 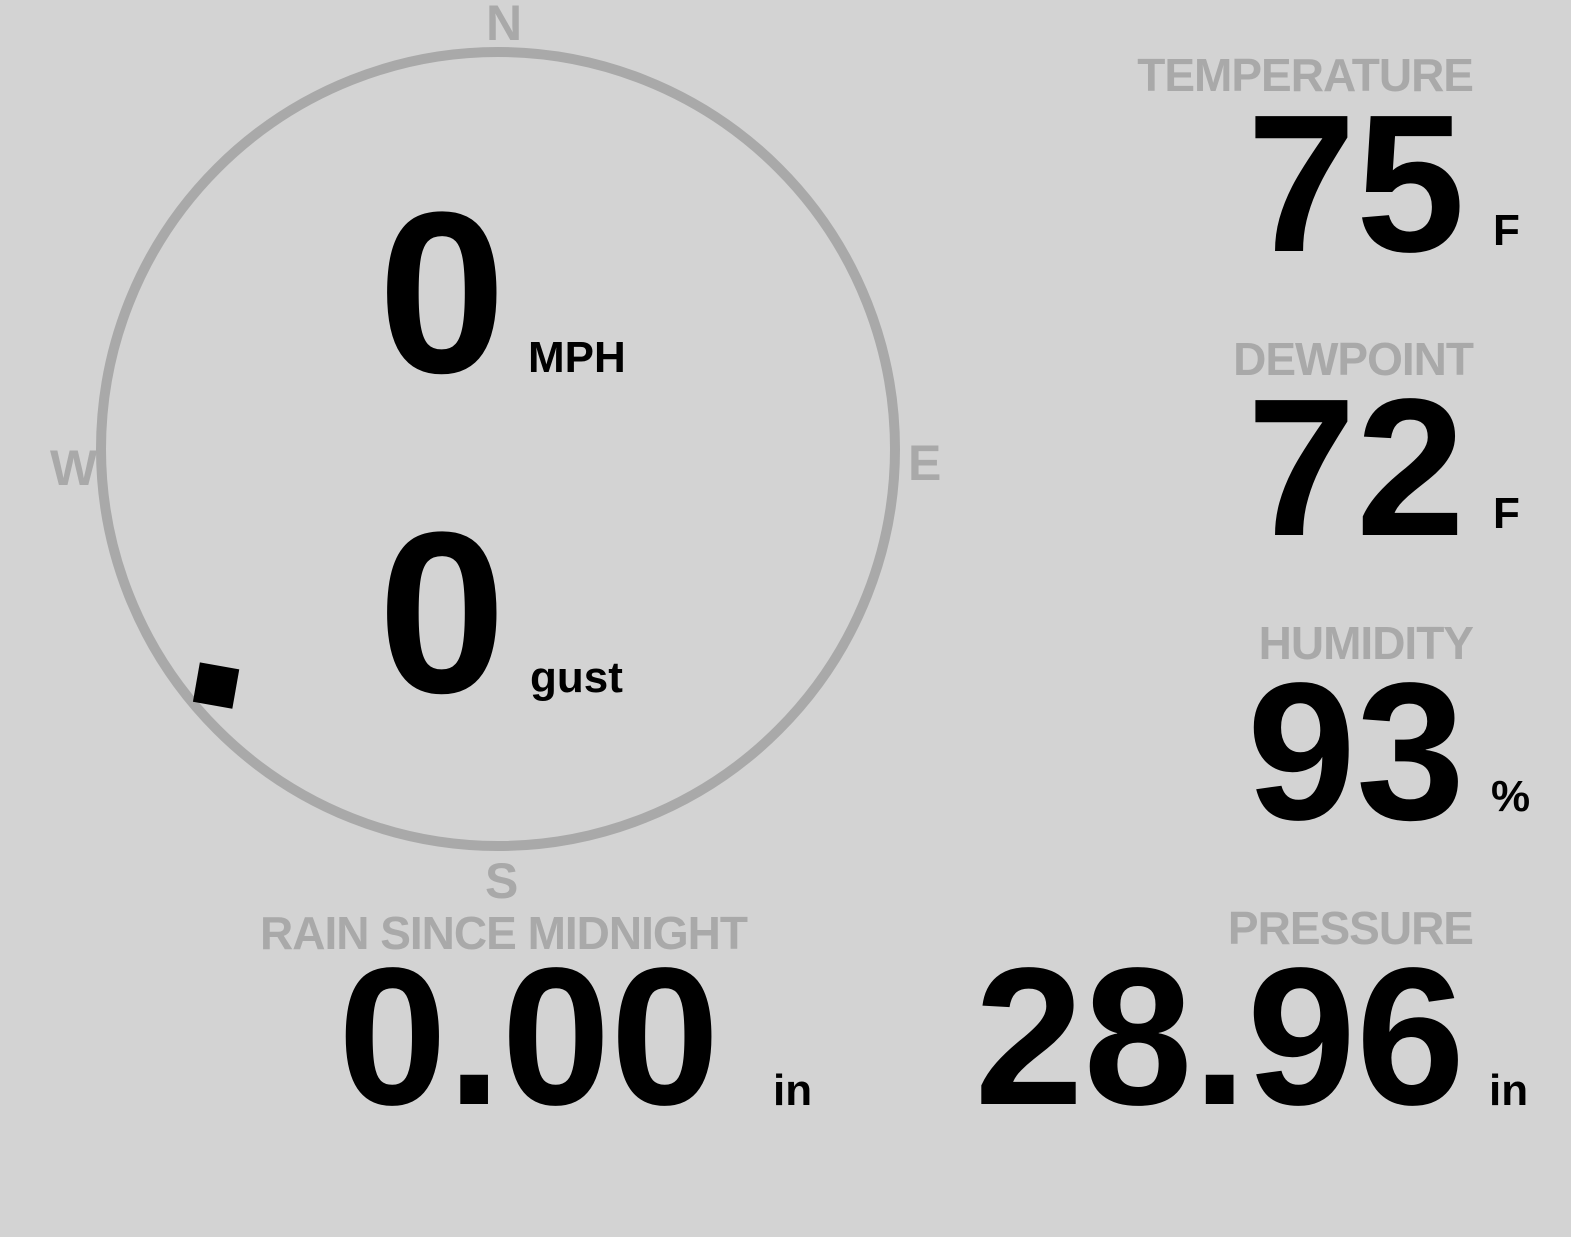 What do you see at coordinates (925, 463) in the screenshot?
I see `compass-east-label: E` at bounding box center [925, 463].